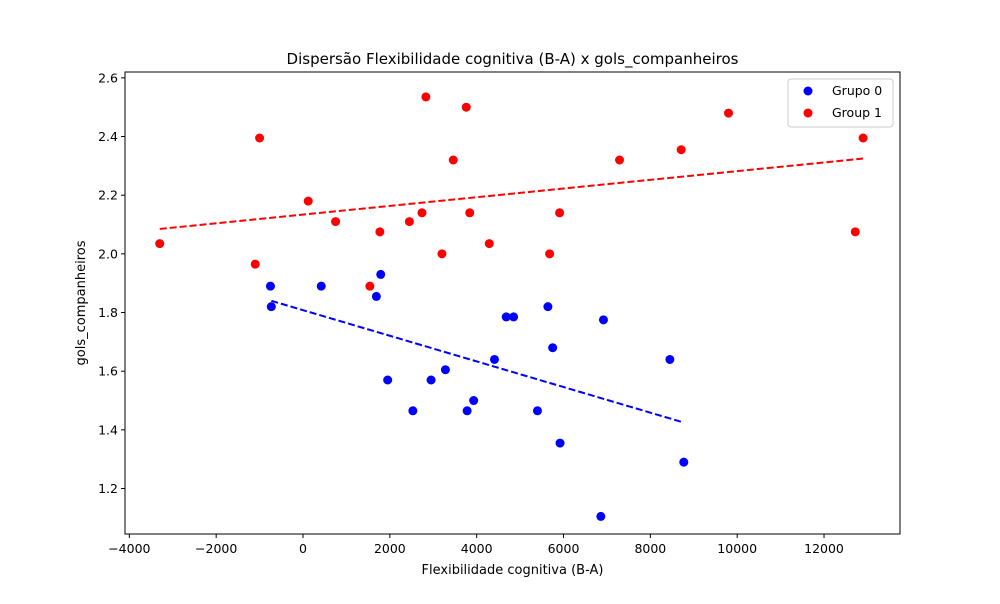 This screenshot has width=1000, height=604. I want to click on y-tick-label: 2.6, so click(108, 77).